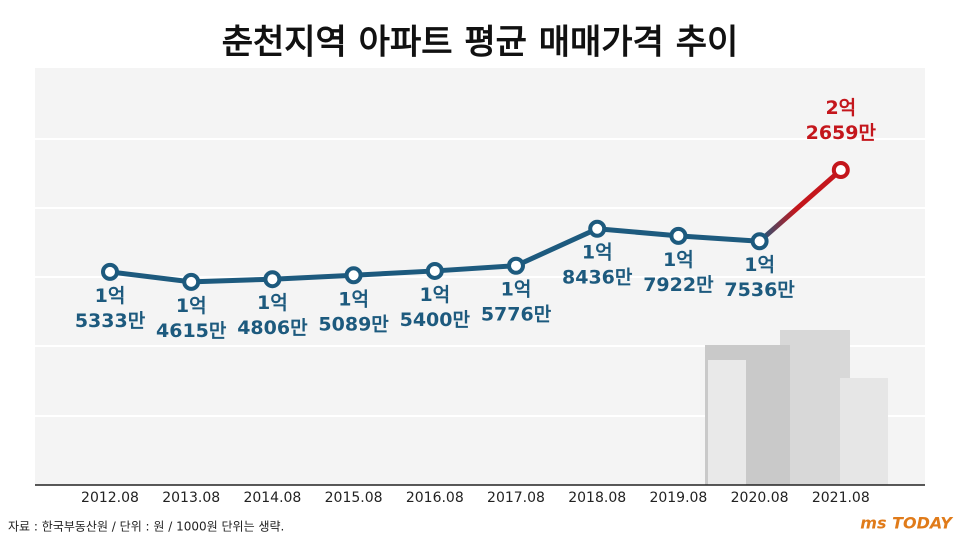  What do you see at coordinates (191, 498) in the screenshot?
I see `x-tick-label: 2013.08` at bounding box center [191, 498].